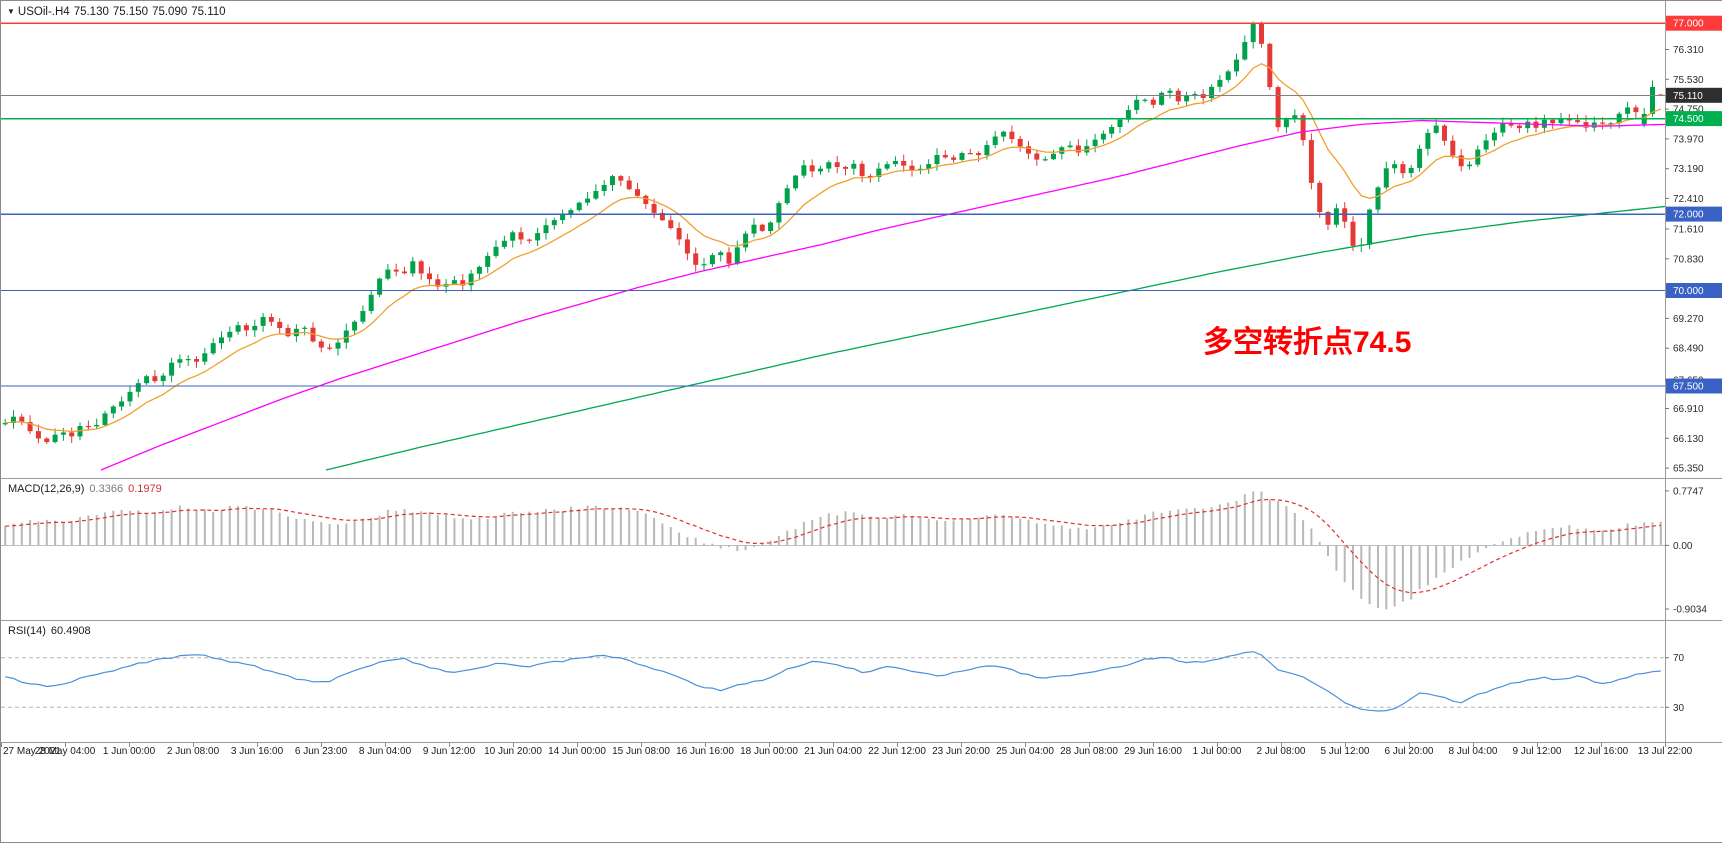 The height and width of the screenshot is (843, 1722). I want to click on price-axis-label: 73.970, so click(1688, 139).